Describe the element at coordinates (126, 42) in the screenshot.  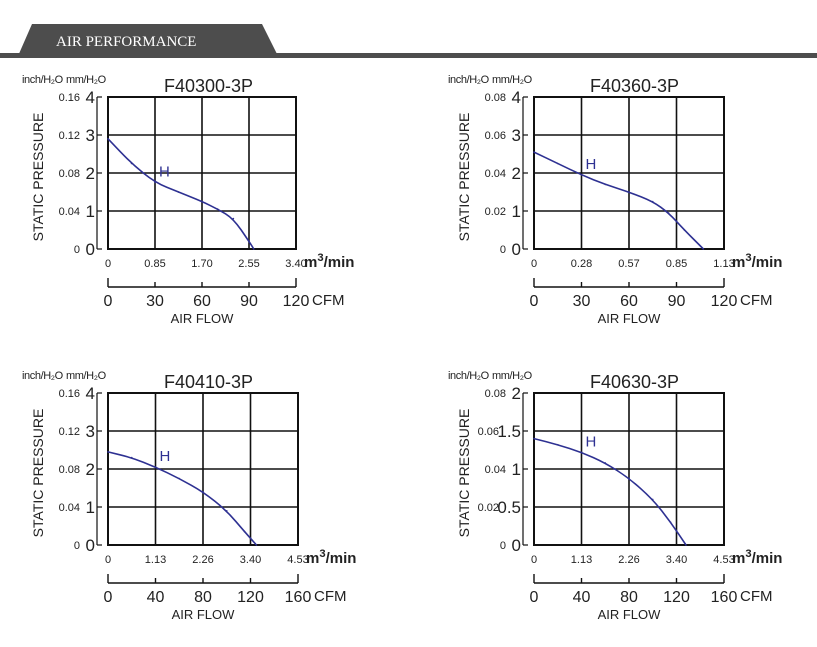
I see `header-title: AIR PERFORMANCE` at that location.